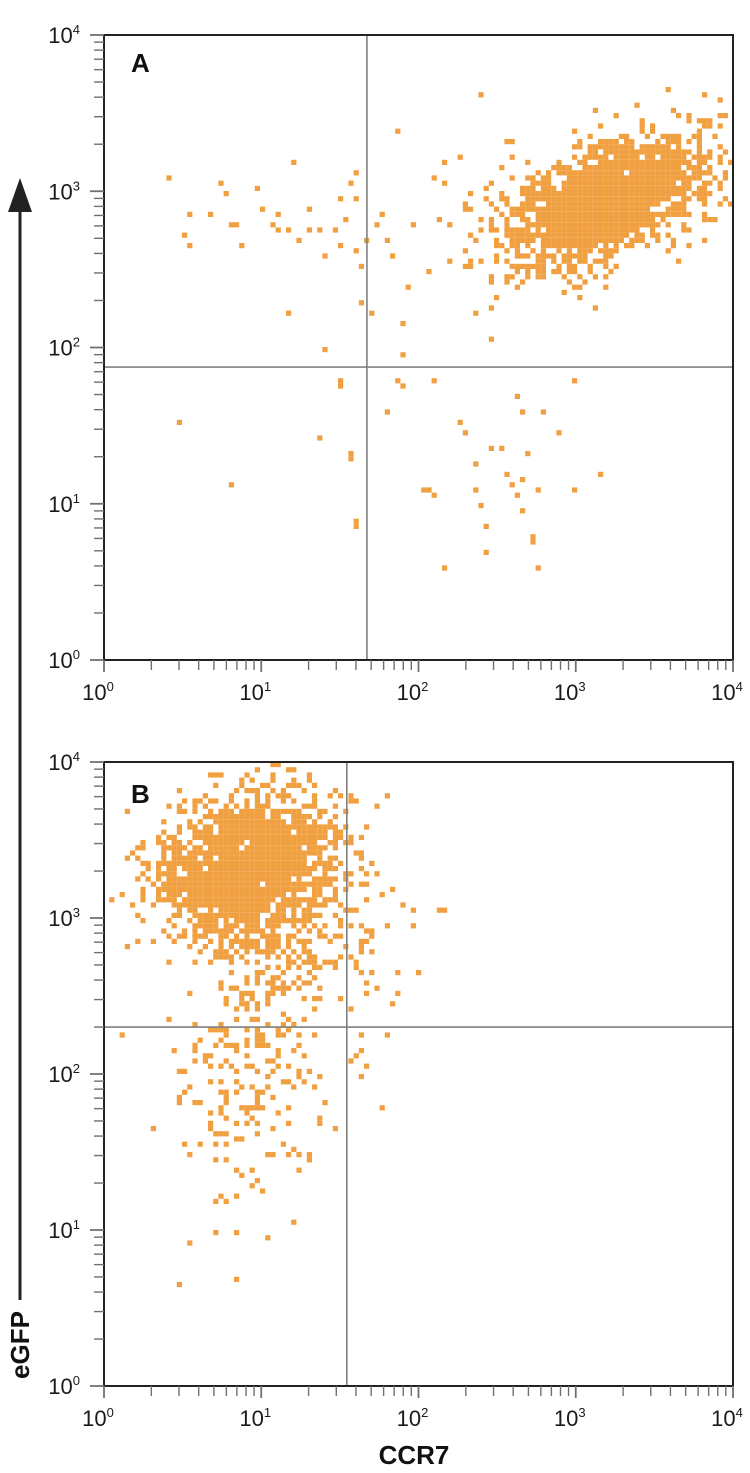 This screenshot has width=750, height=1473. I want to click on panel-label-b: B, so click(140, 794).